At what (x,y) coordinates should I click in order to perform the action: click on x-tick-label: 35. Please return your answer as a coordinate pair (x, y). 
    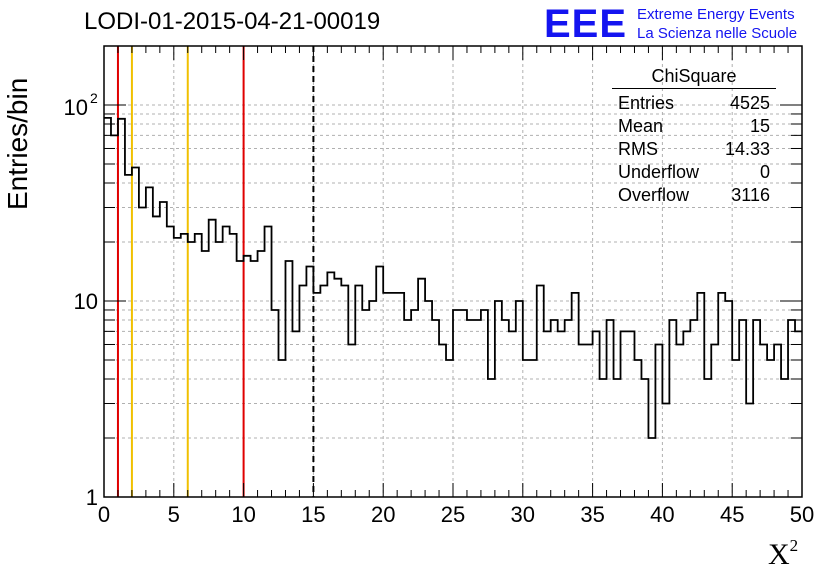
    Looking at the image, I should click on (592, 514).